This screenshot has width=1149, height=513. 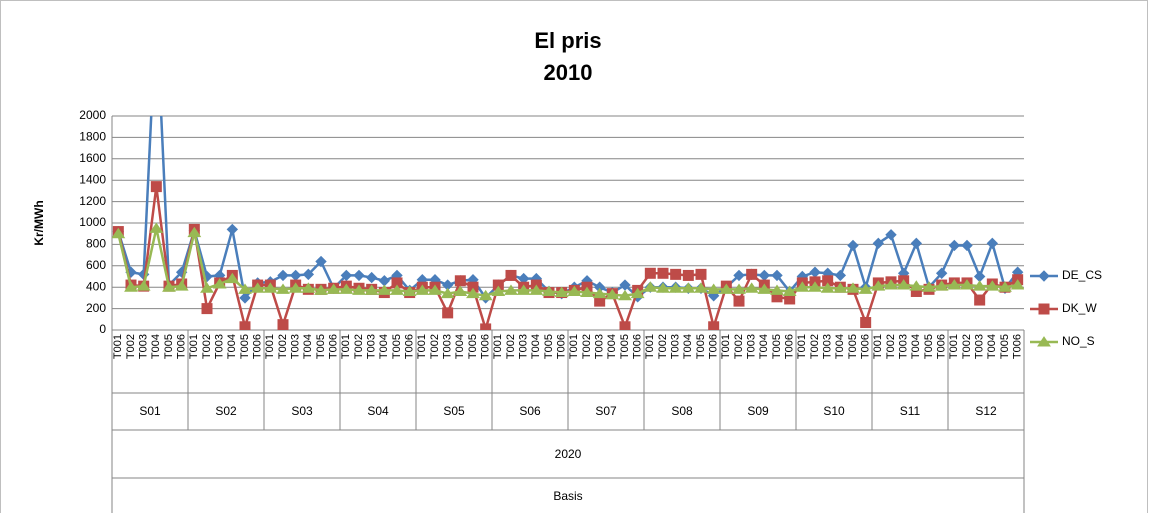 What do you see at coordinates (92, 115) in the screenshot?
I see `y-tick-label: 2000` at bounding box center [92, 115].